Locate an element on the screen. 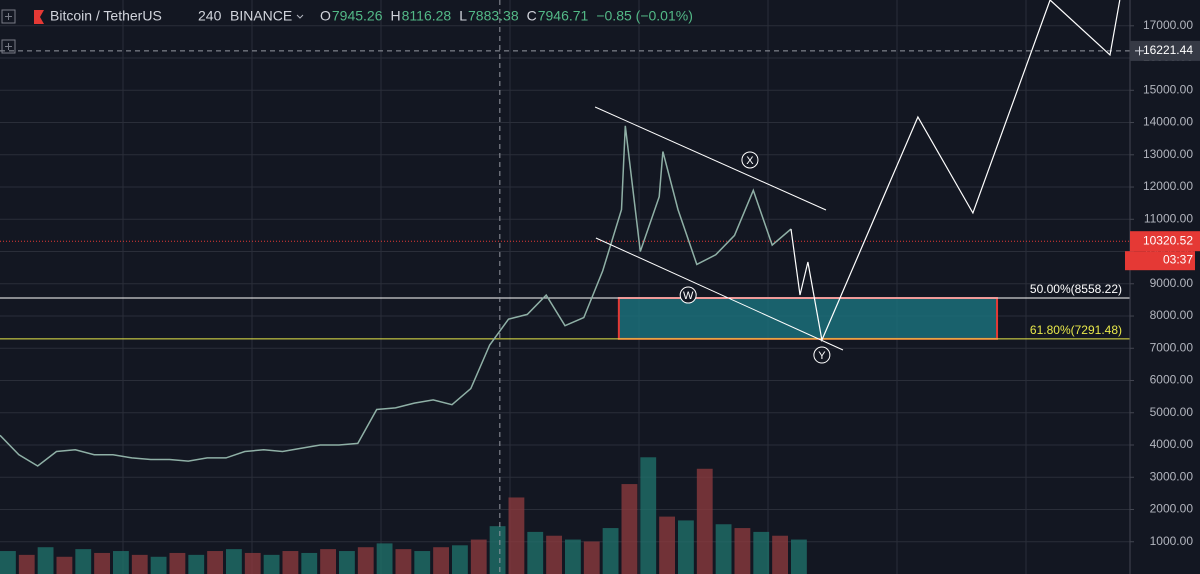  target-zone is located at coordinates (808, 318).